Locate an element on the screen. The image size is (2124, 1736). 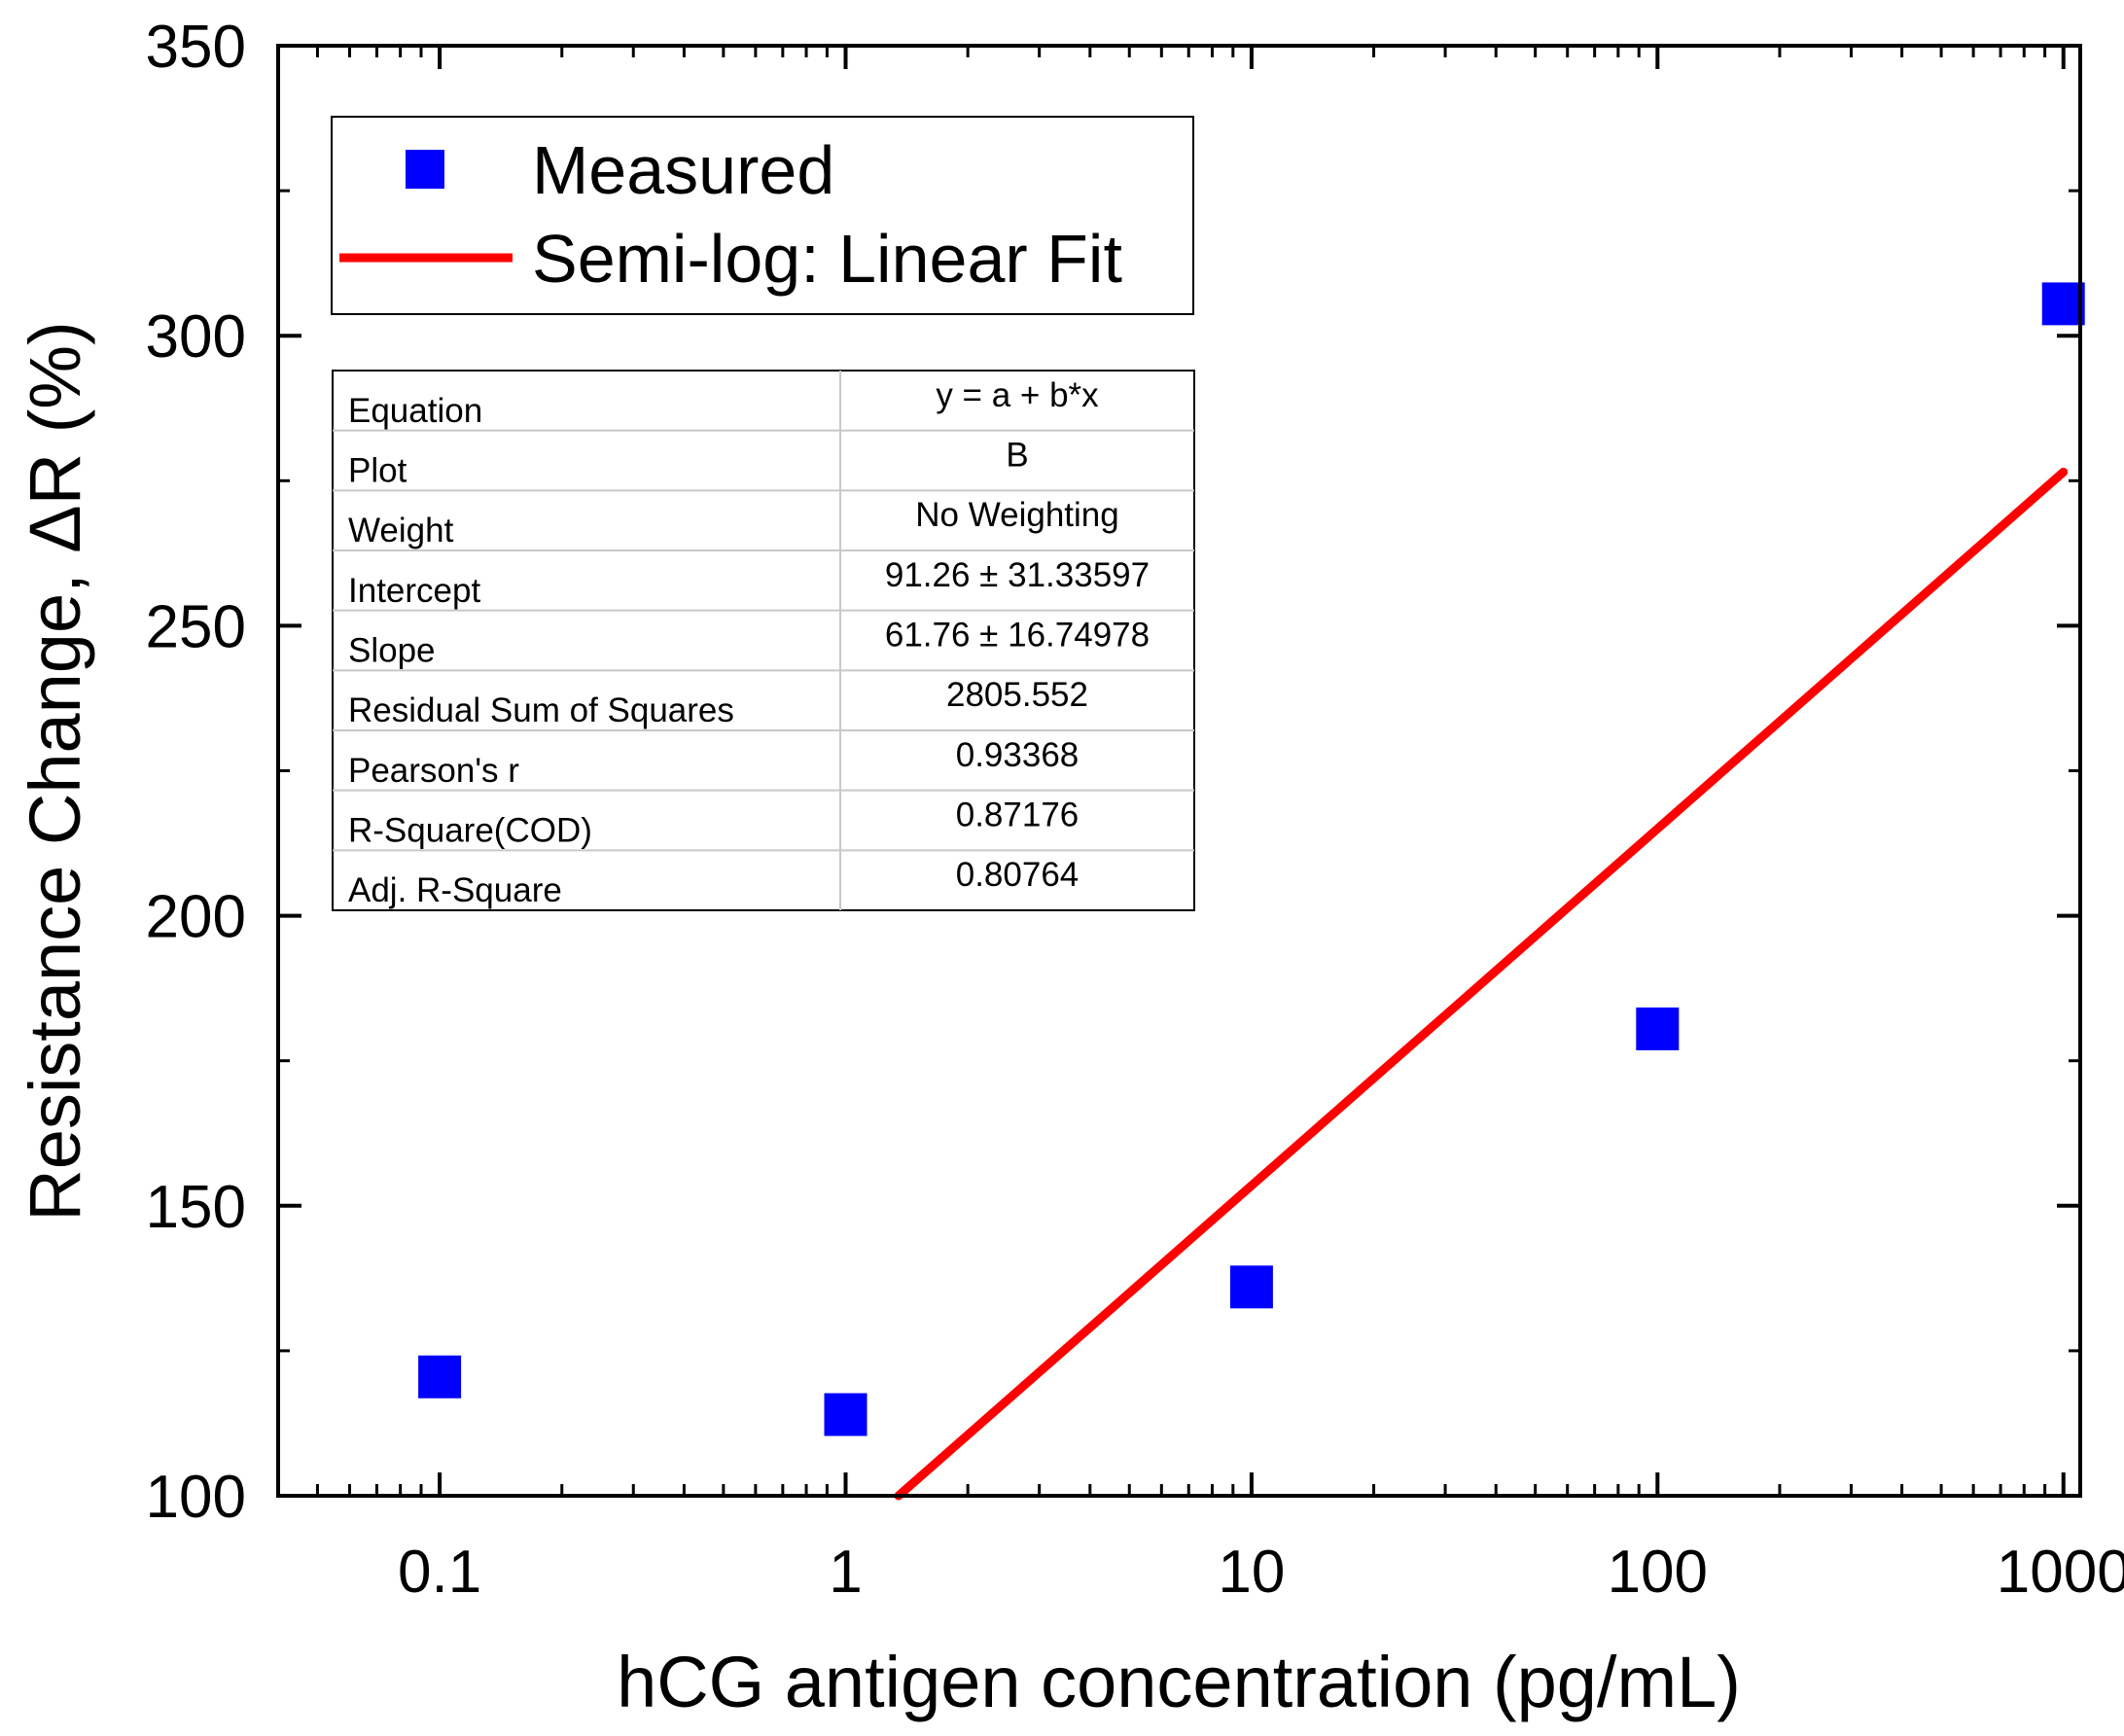
x-tick-label: 1 is located at coordinates (845, 1573).